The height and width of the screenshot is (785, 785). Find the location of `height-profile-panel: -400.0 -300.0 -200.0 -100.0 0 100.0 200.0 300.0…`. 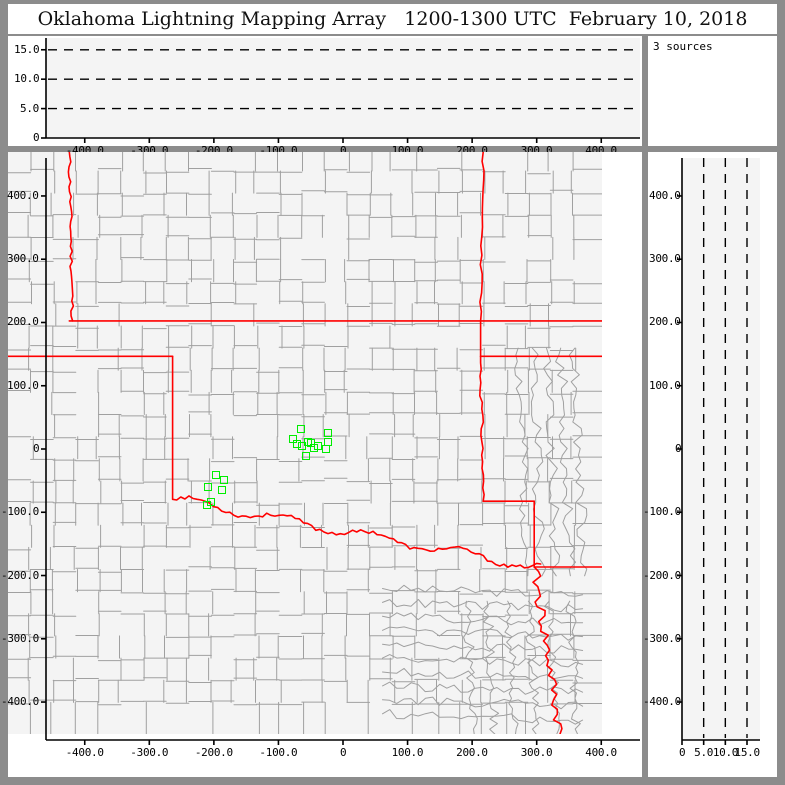

height-profile-panel: -400.0 -300.0 -200.0 -100.0 0 100.0 200.0 300.0… is located at coordinates (710, 464).